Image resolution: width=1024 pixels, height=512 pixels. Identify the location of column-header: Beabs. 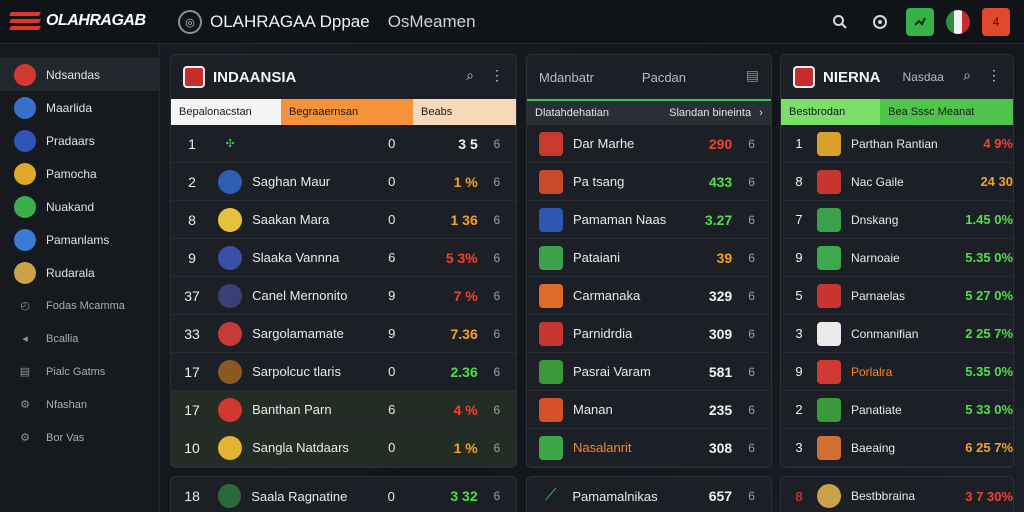
(464, 112).